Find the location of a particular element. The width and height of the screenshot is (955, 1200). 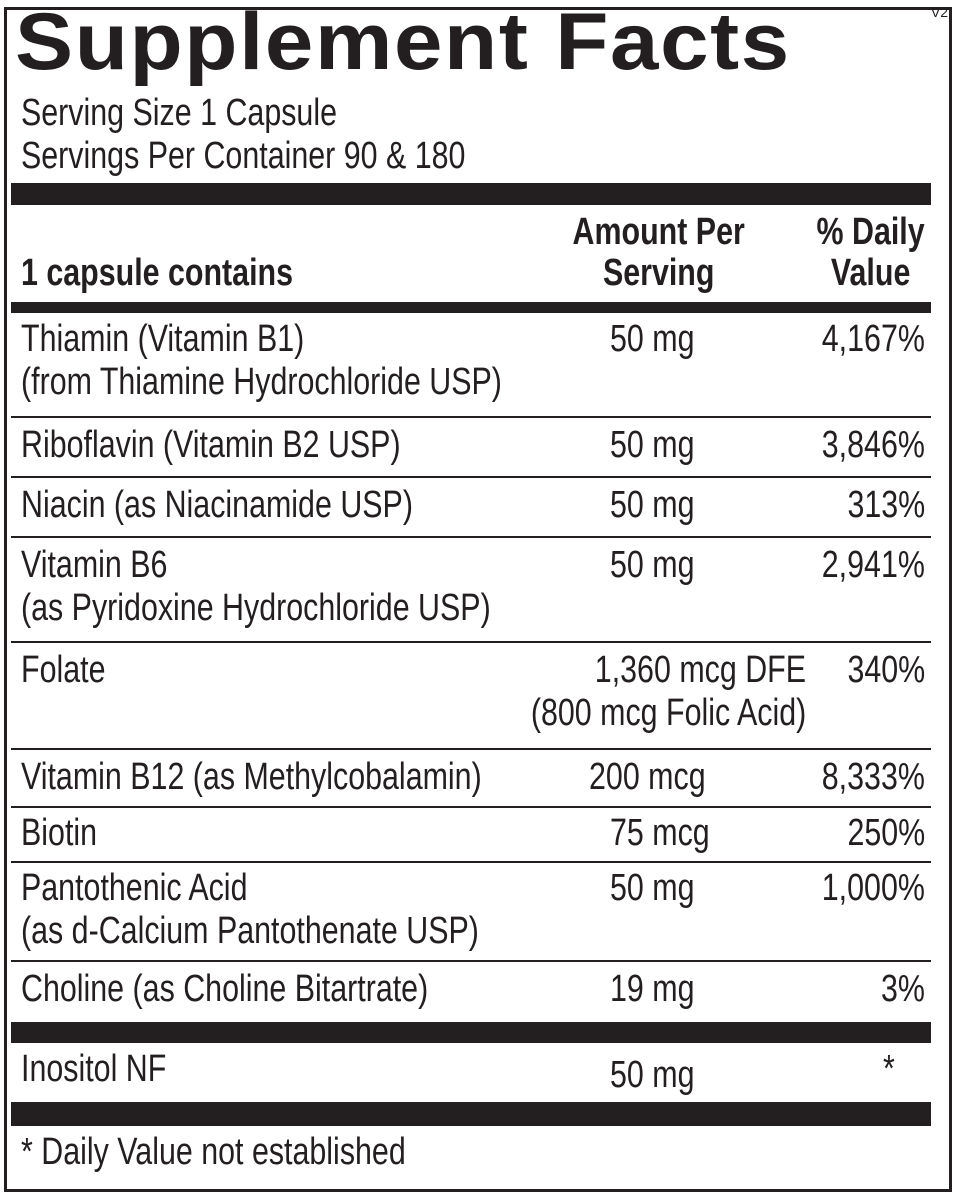

nutrient-dv: 1,000% is located at coordinates (873, 888).